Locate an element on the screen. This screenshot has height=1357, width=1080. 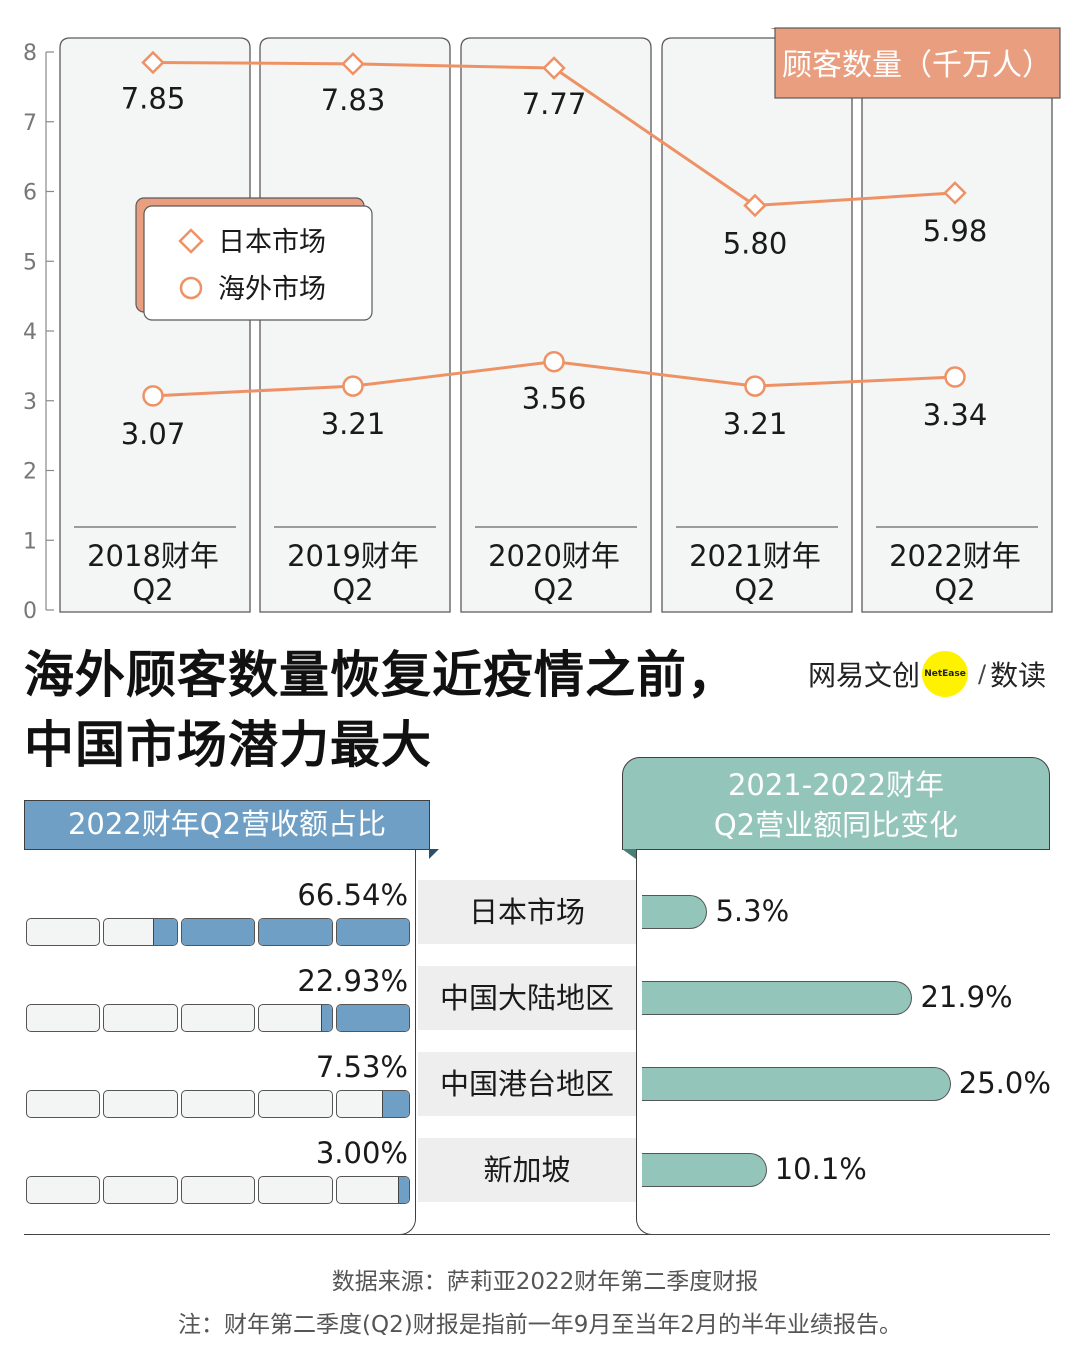
revenue-share-label: 22.93% is located at coordinates (352, 981).